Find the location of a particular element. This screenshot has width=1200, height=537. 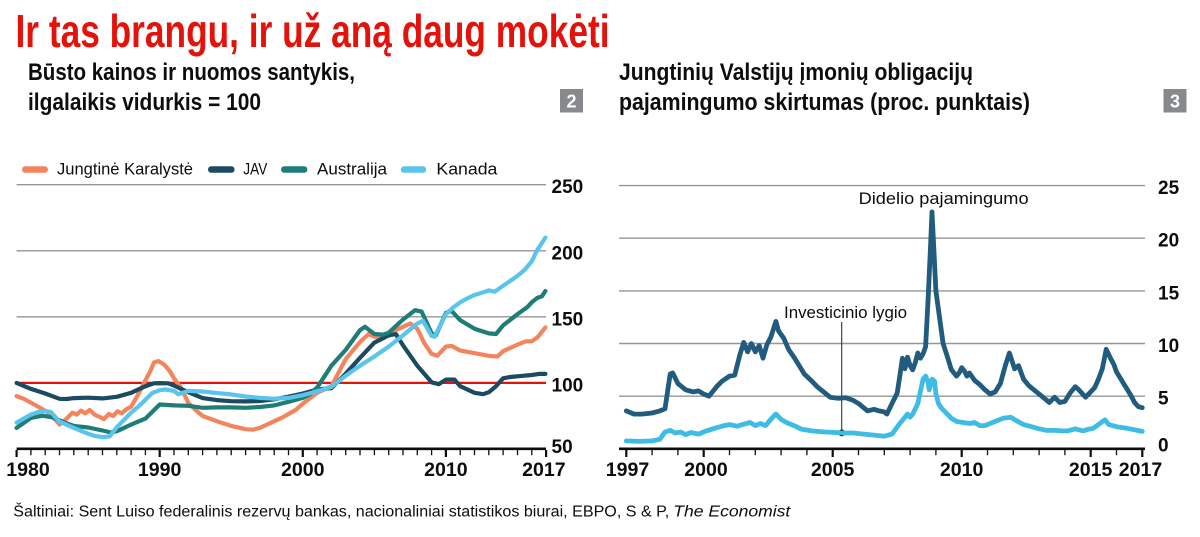

svg-text: 1997 is located at coordinates (628, 470).